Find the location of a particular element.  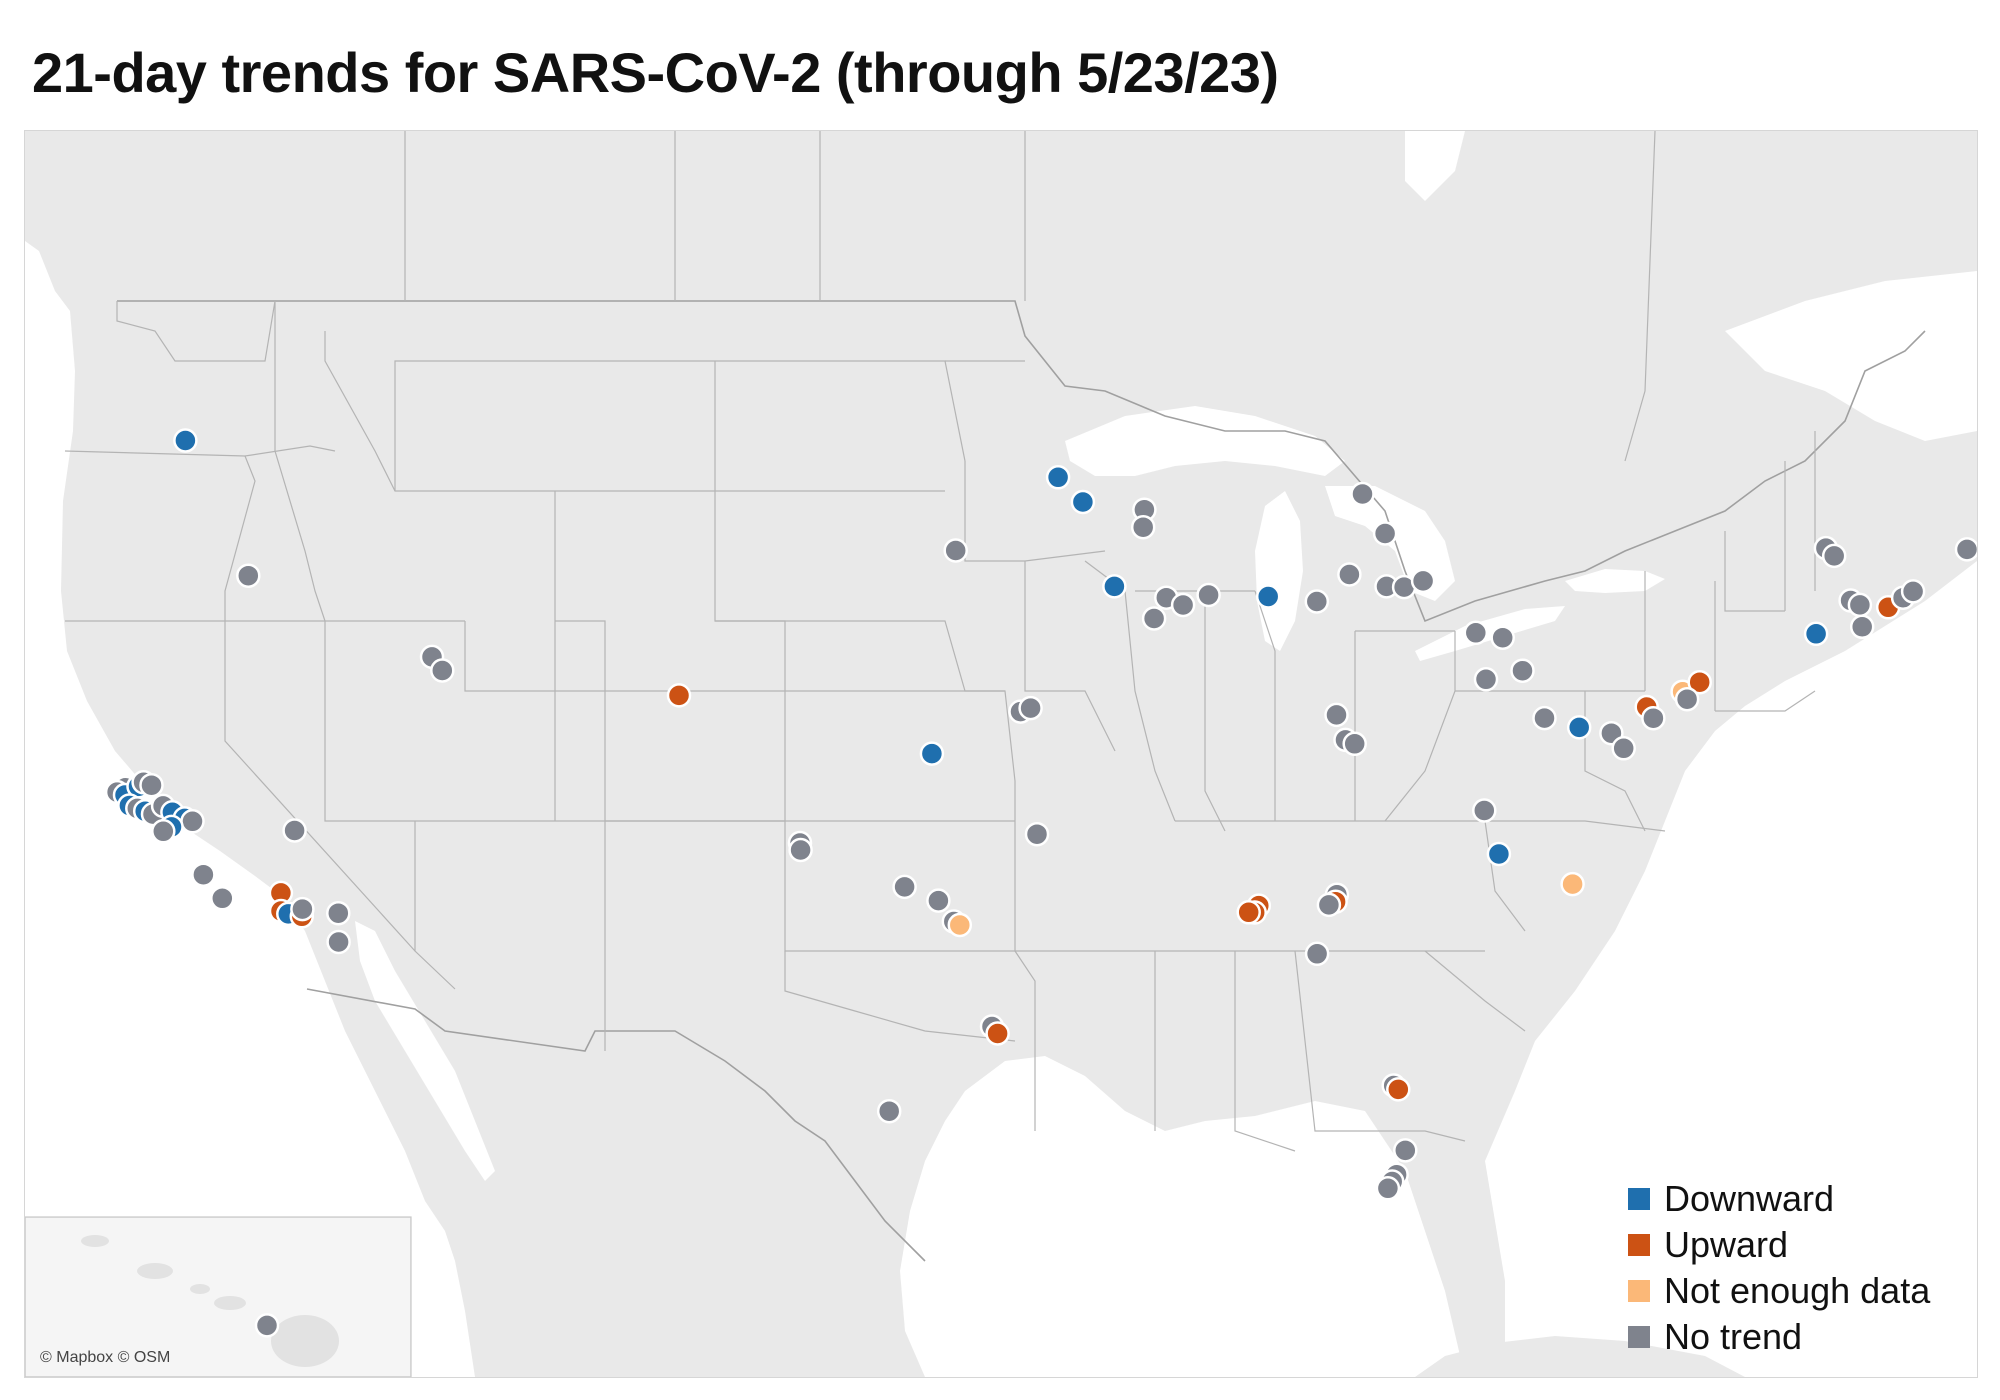

legend-label-downward: Downward is located at coordinates (1749, 1198).